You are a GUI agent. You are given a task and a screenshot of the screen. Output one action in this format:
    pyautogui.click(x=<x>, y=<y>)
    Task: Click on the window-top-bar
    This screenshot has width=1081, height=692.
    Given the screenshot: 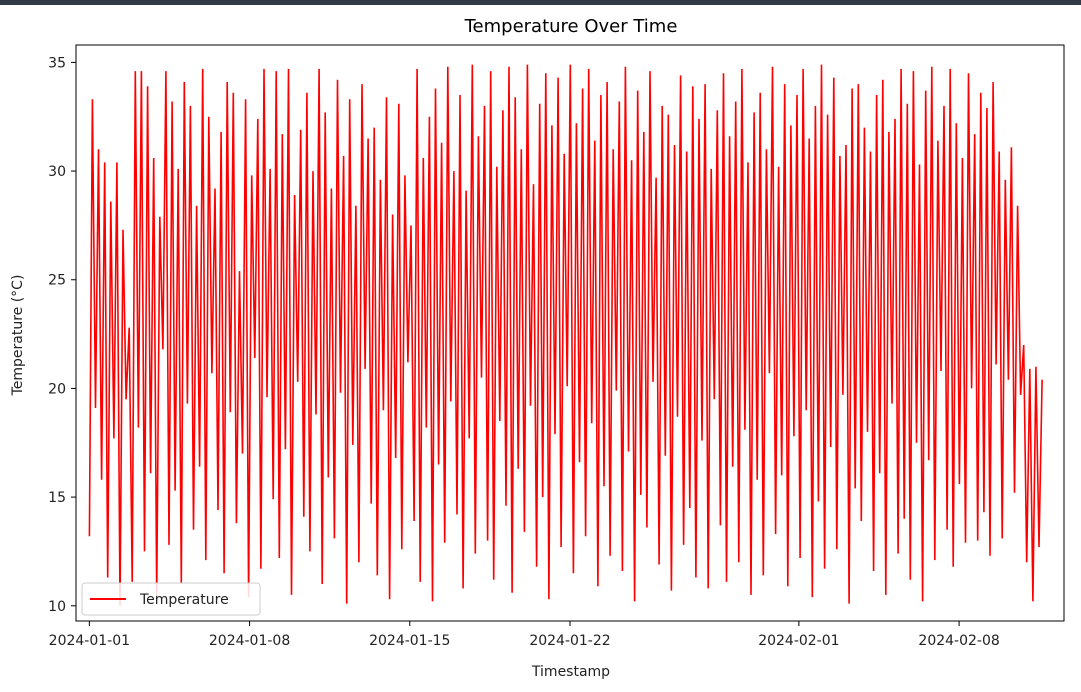 What is the action you would take?
    pyautogui.click(x=540, y=2)
    